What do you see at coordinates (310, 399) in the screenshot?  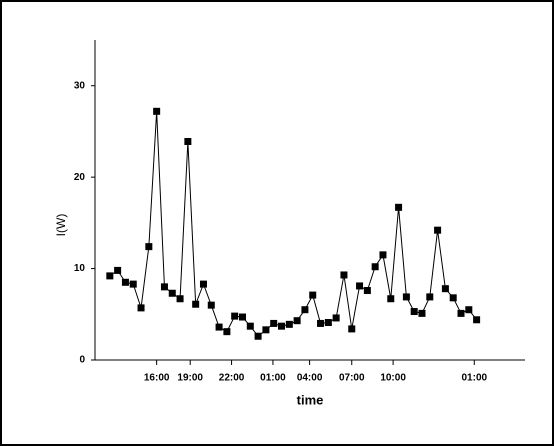 I see `x-axis-label: time` at bounding box center [310, 399].